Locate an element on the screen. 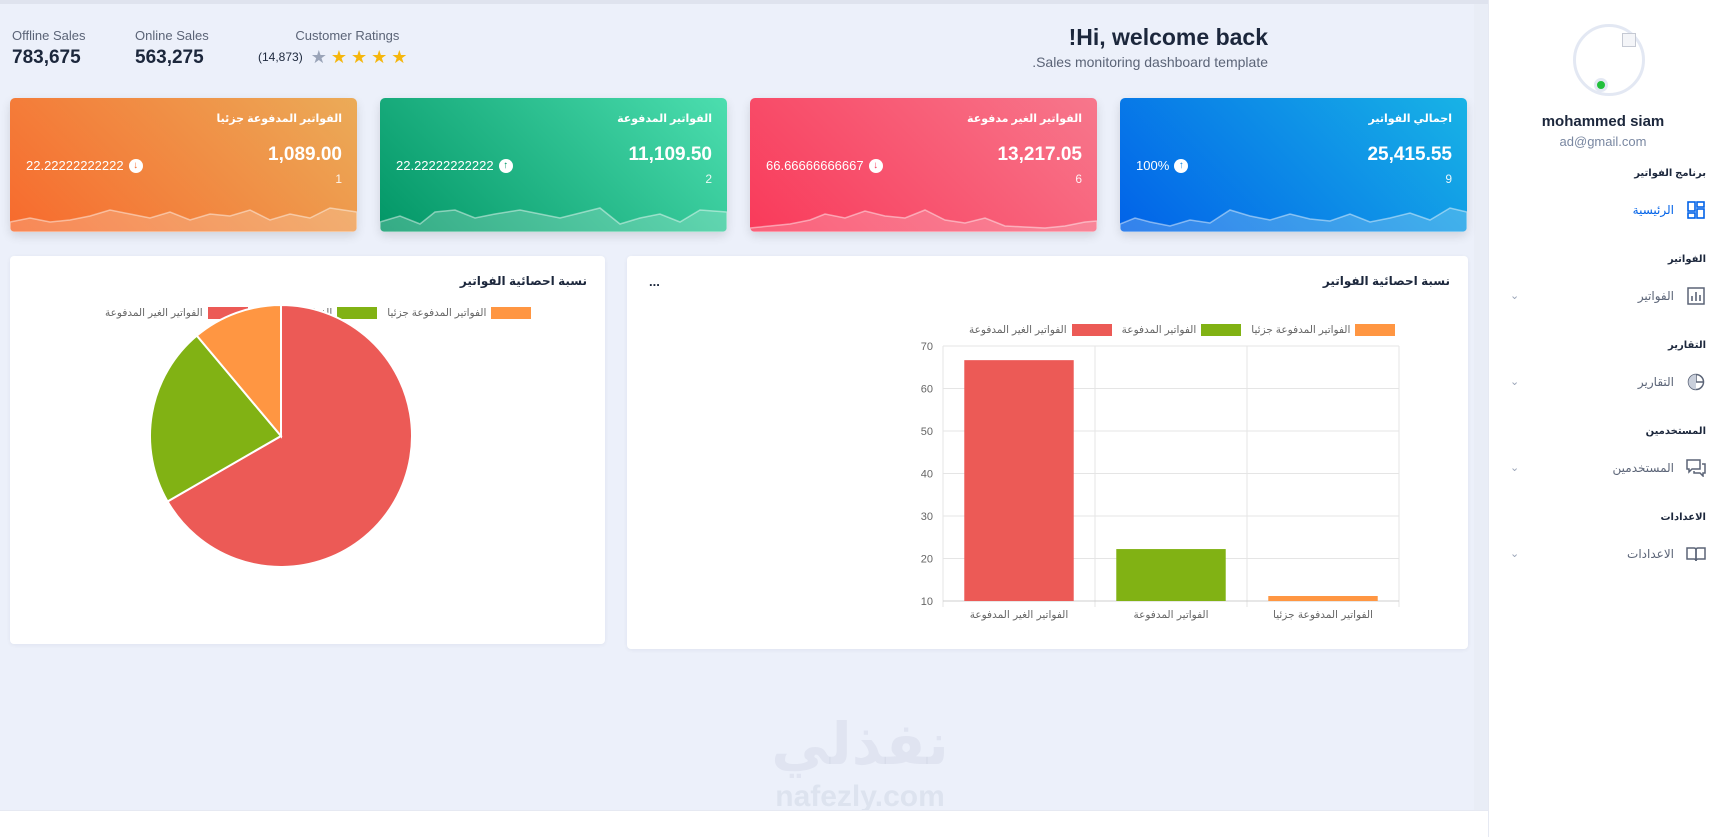 Image resolution: width=1716 pixels, height=837 pixels. sidebar-item-label: التقارير is located at coordinates (1655, 382).